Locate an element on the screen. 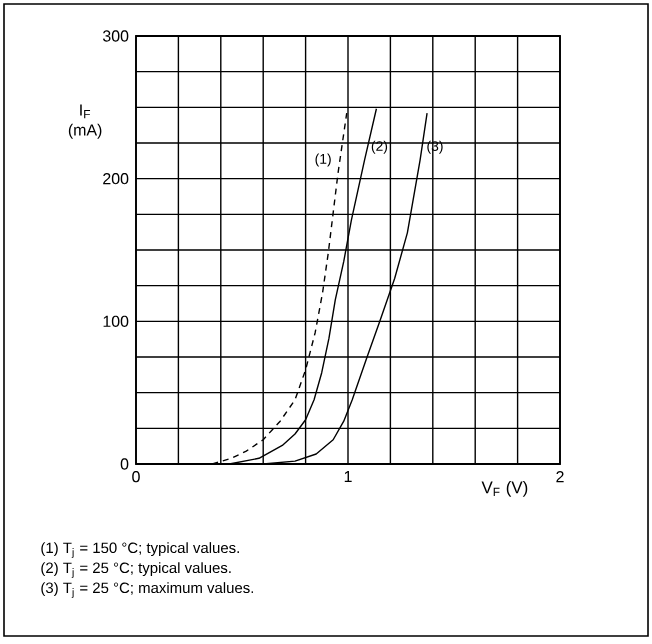  x-axis-title: V$_{F}$ (V) is located at coordinates (504, 488).